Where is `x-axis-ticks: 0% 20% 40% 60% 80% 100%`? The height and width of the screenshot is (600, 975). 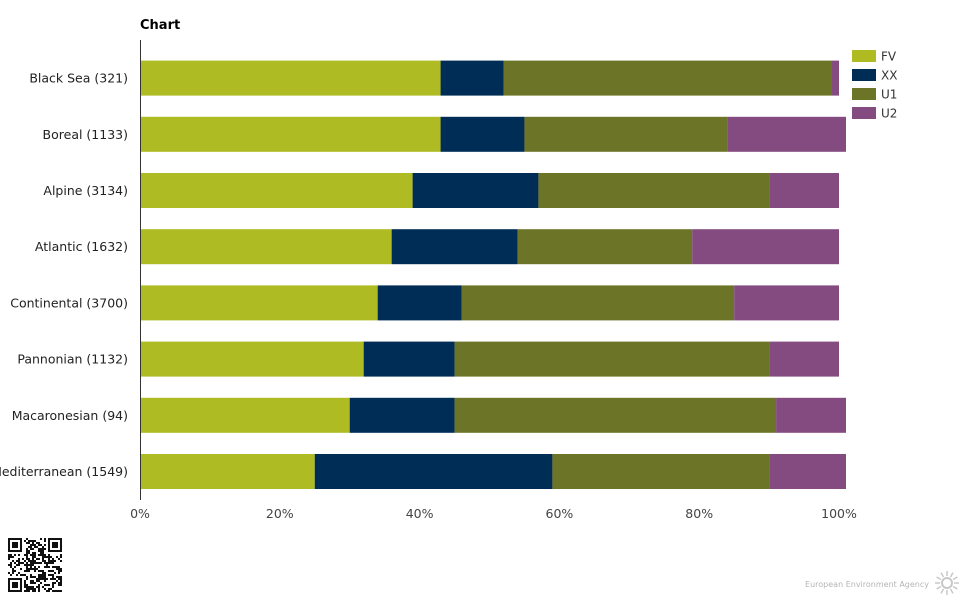
x-axis-ticks: 0% 20% 40% 60% 80% 100% is located at coordinates (493, 513).